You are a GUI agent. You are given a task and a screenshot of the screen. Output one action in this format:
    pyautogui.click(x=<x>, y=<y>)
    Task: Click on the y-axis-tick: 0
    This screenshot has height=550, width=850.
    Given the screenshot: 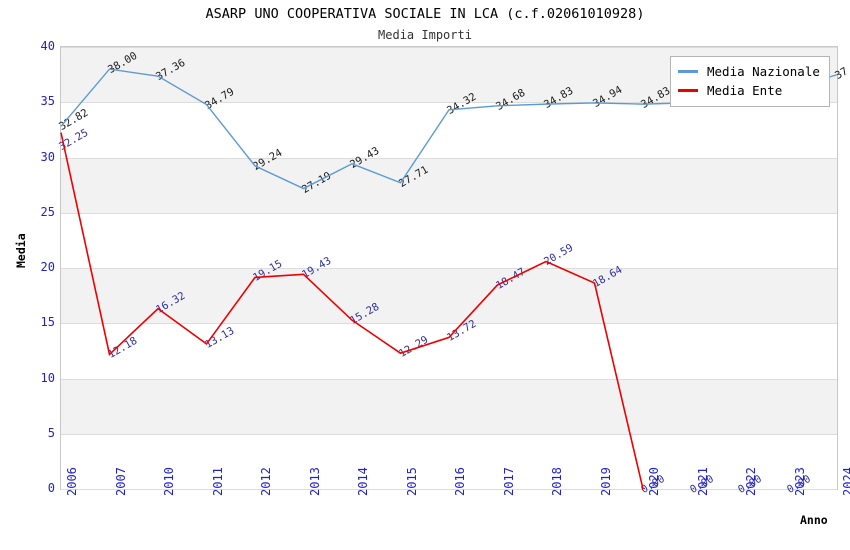 What is the action you would take?
    pyautogui.click(x=51, y=488)
    